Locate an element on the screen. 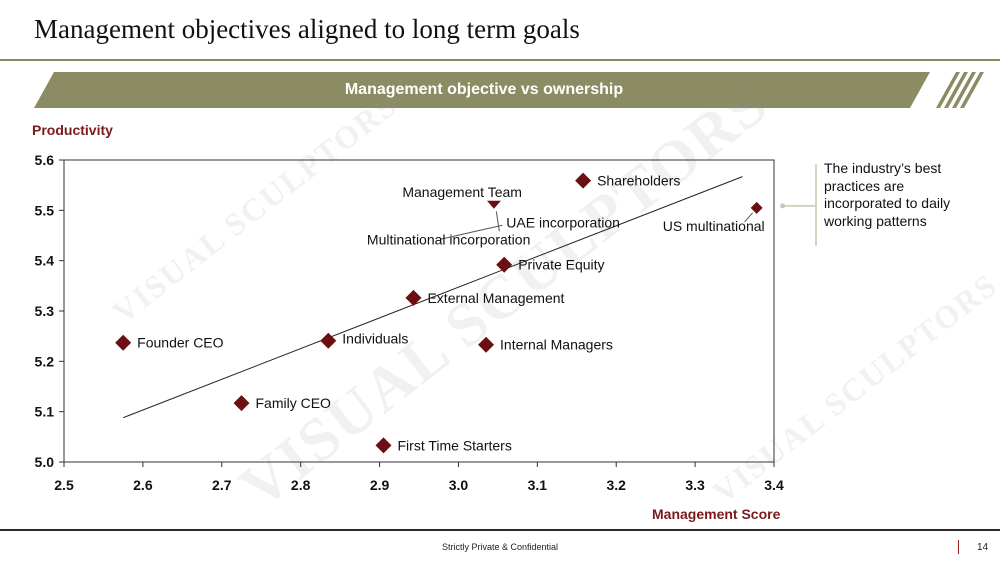 The image size is (1000, 563). data-label: Management Team is located at coordinates (462, 192).